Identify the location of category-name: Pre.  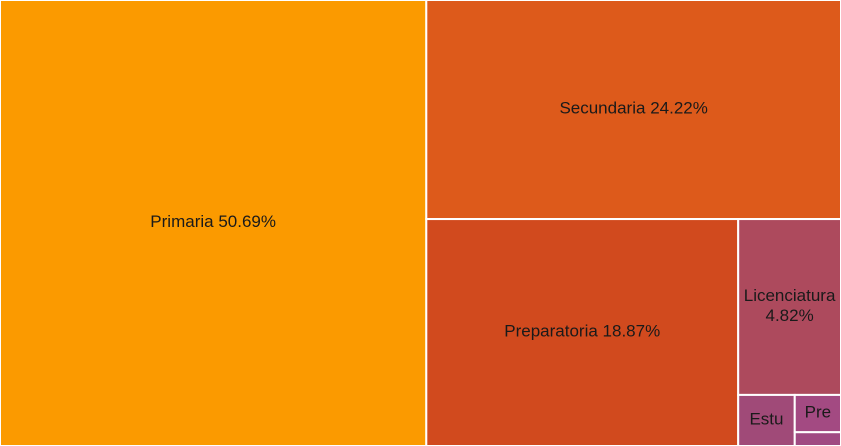
(818, 412).